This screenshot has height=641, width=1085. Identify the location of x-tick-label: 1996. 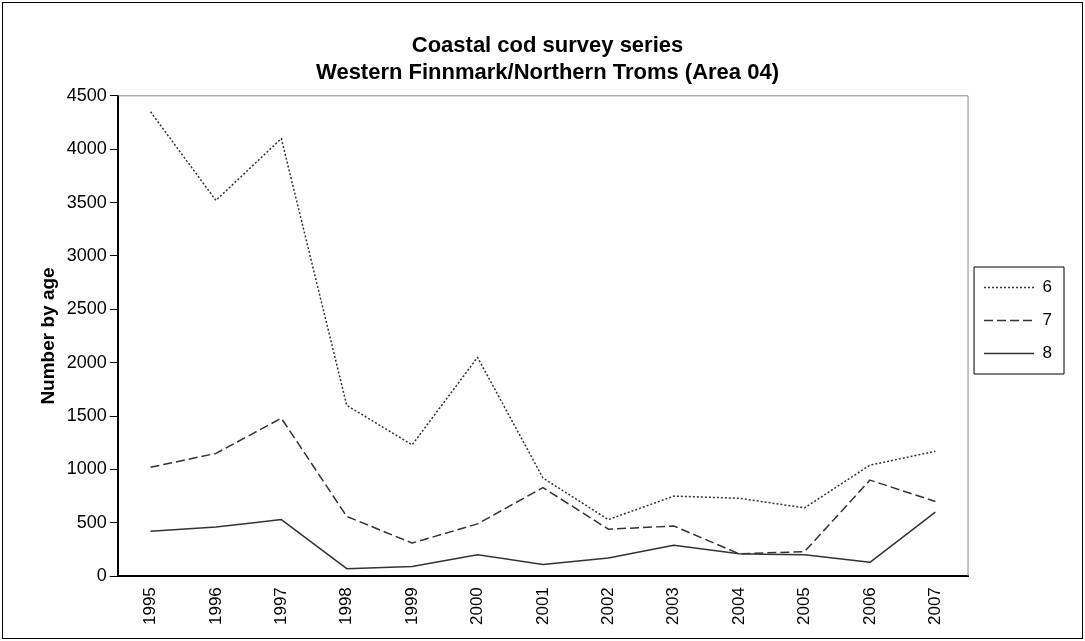
(215, 606).